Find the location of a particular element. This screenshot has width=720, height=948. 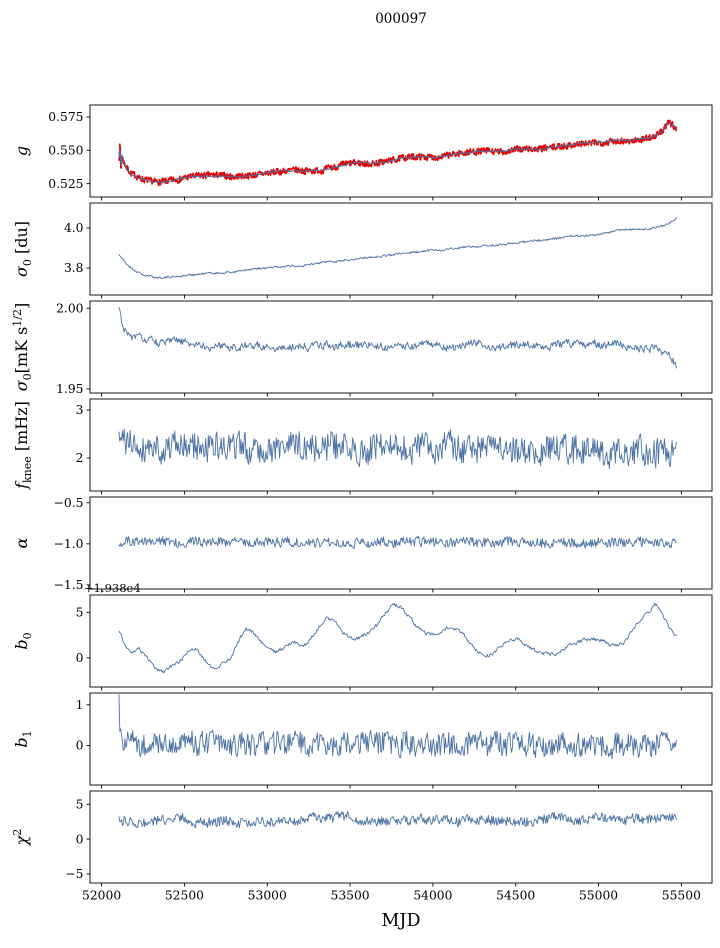

x-tick-label: 53500 is located at coordinates (350, 896).